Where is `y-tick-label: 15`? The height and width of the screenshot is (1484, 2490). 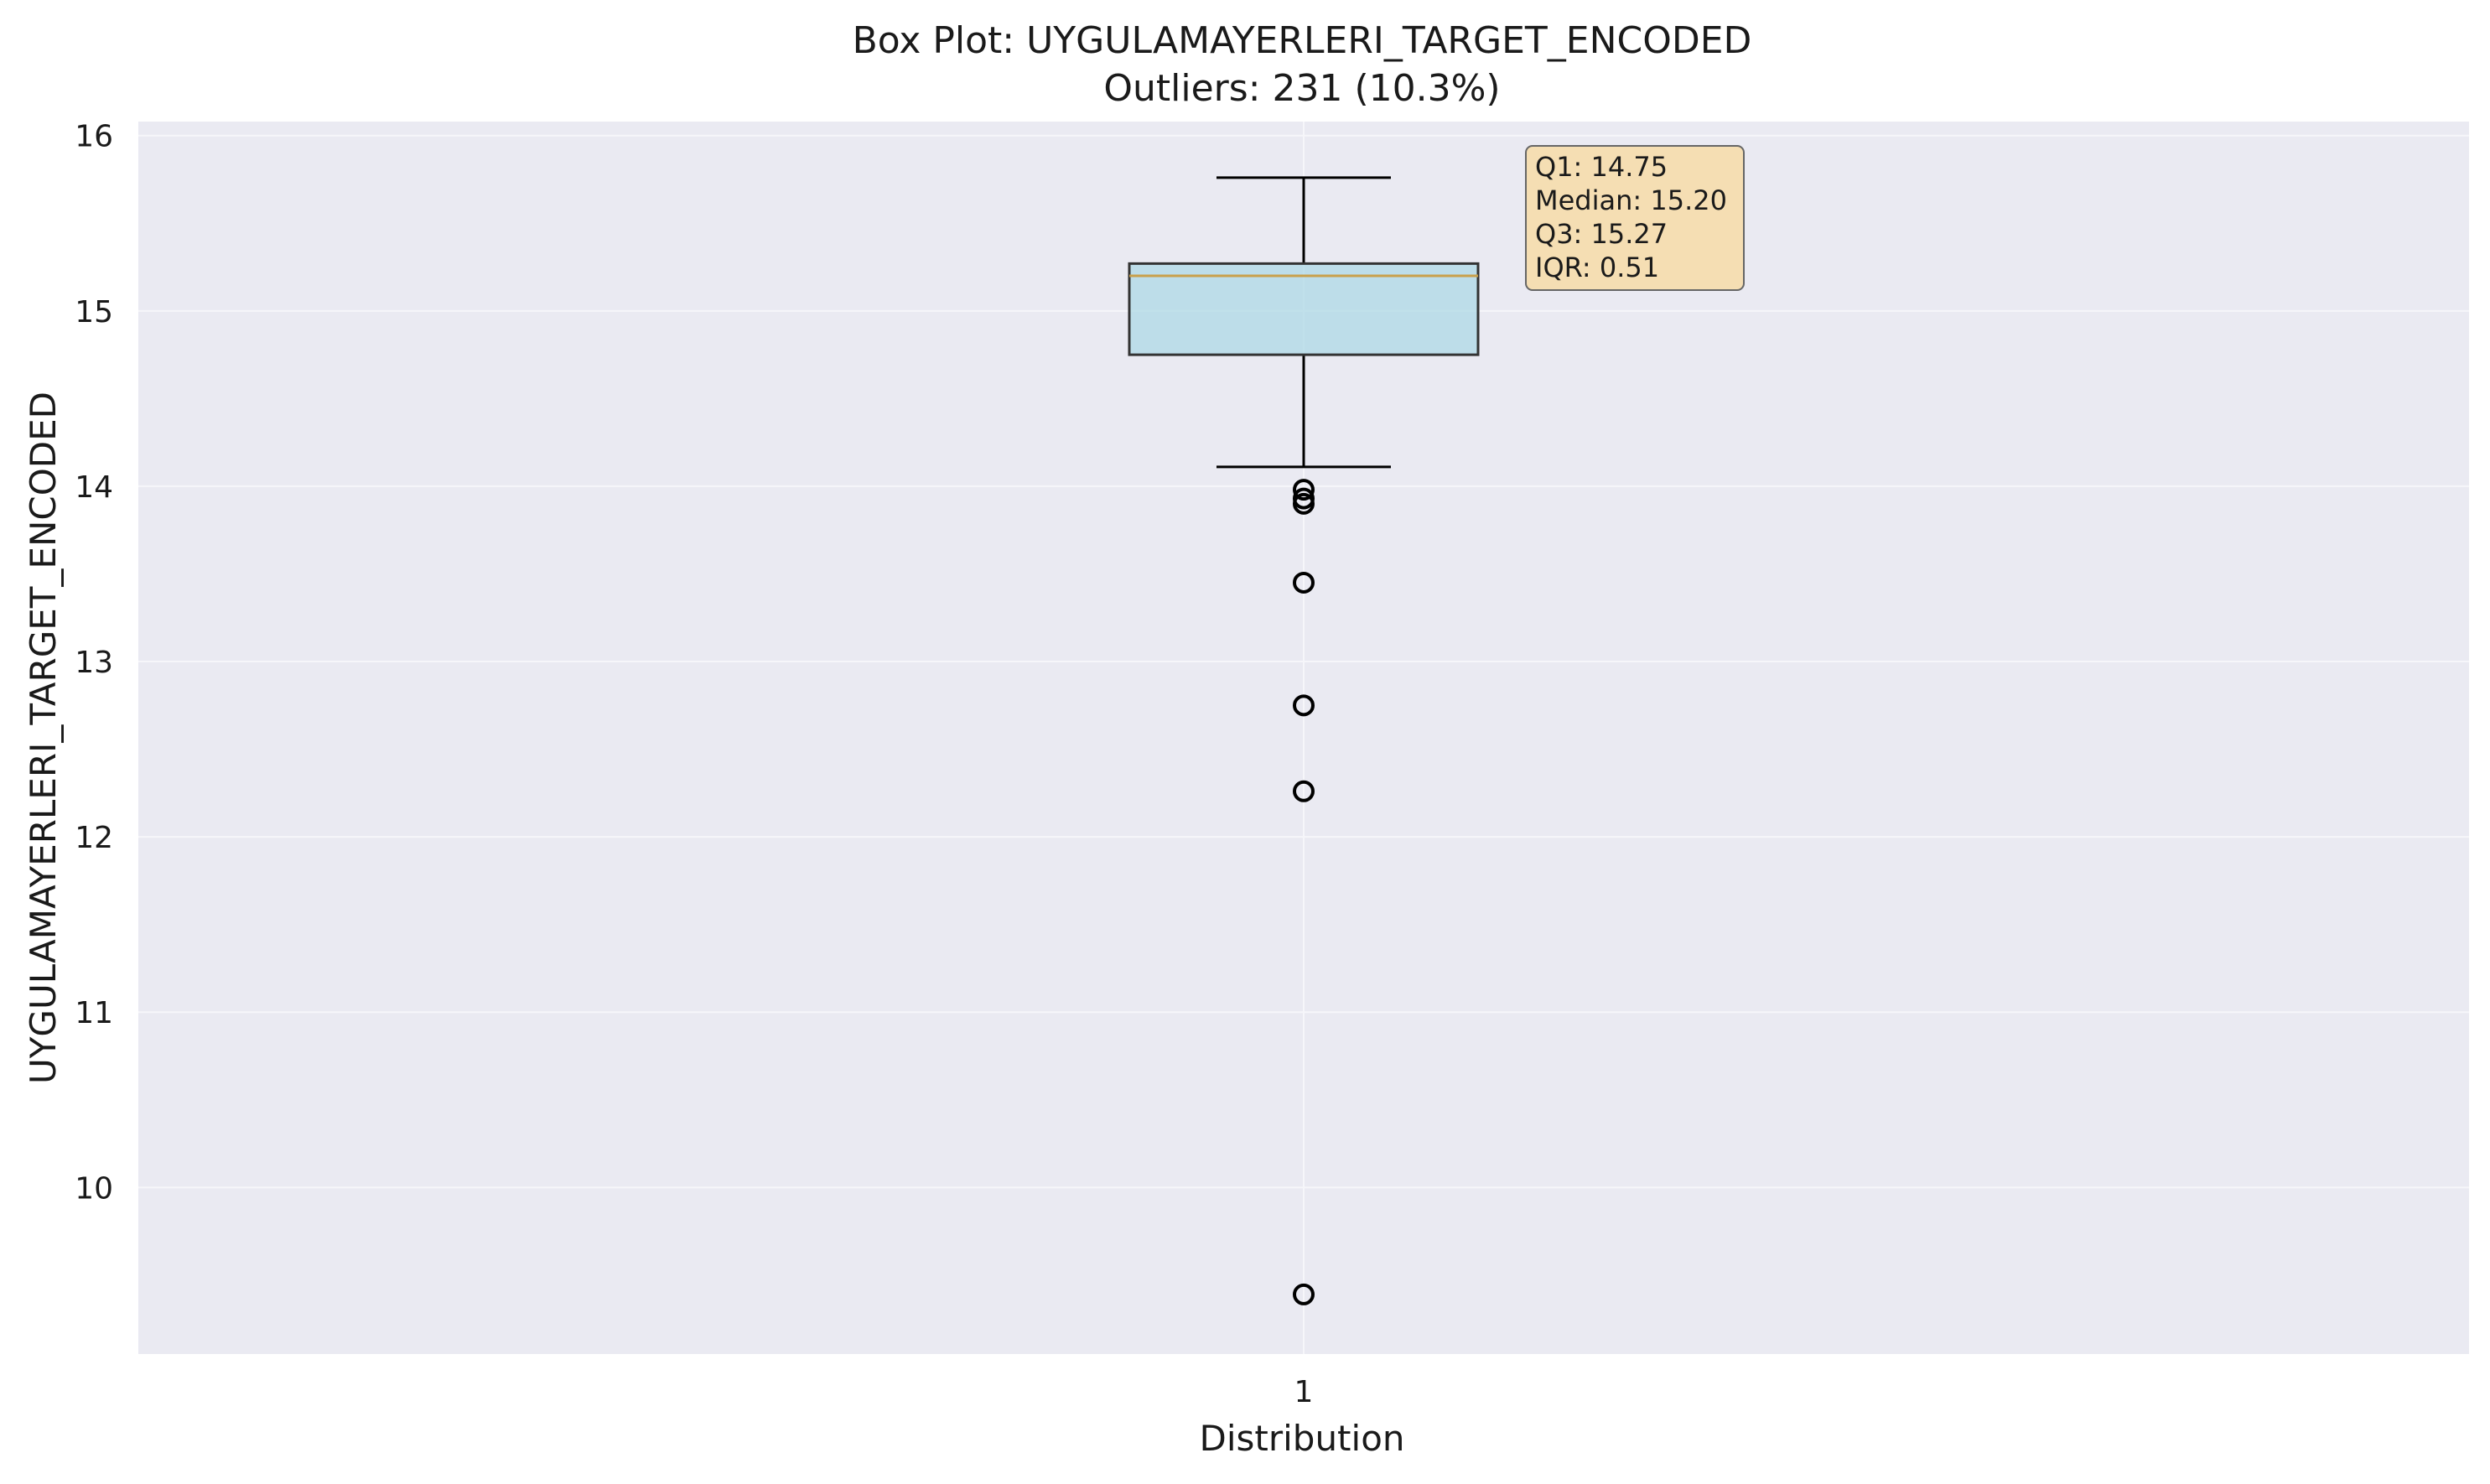
y-tick-label: 15 is located at coordinates (94, 312).